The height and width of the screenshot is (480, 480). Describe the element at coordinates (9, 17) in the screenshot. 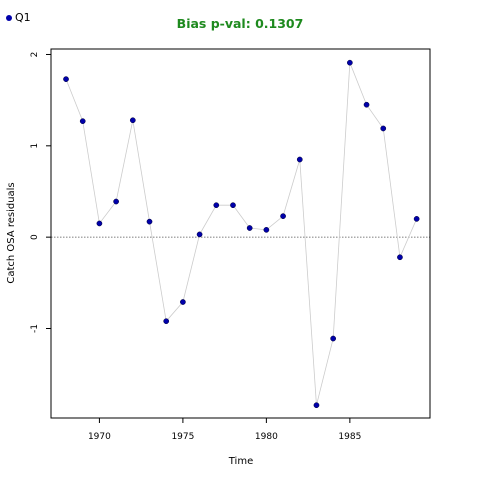

I see `legend-marker-icon` at that location.